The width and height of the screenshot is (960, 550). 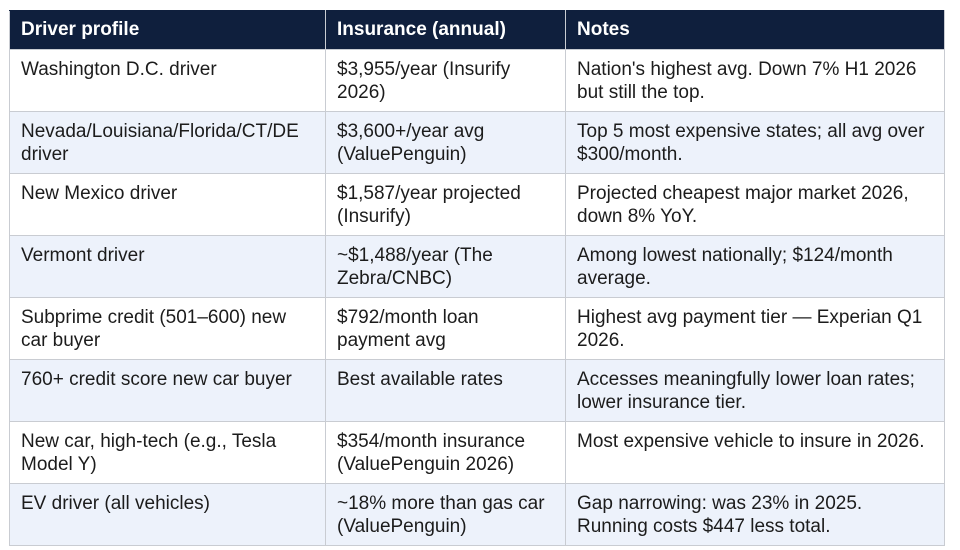 What do you see at coordinates (167, 80) in the screenshot?
I see `cell-driver-profile: Washington D.C. driver` at bounding box center [167, 80].